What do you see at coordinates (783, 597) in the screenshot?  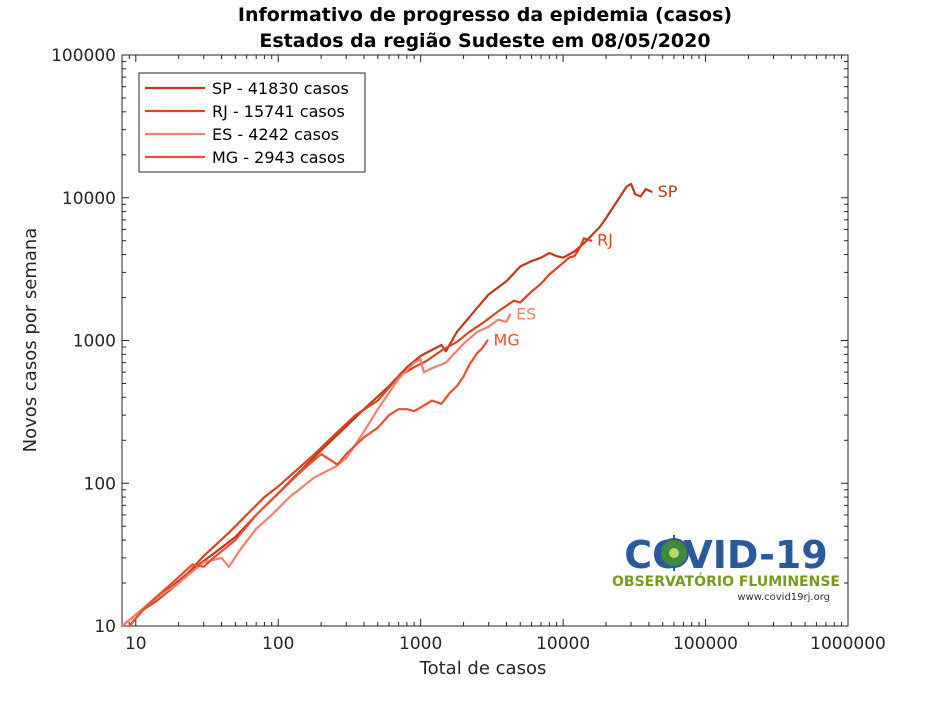 I see `logo-url: www.covid19rj.org` at bounding box center [783, 597].